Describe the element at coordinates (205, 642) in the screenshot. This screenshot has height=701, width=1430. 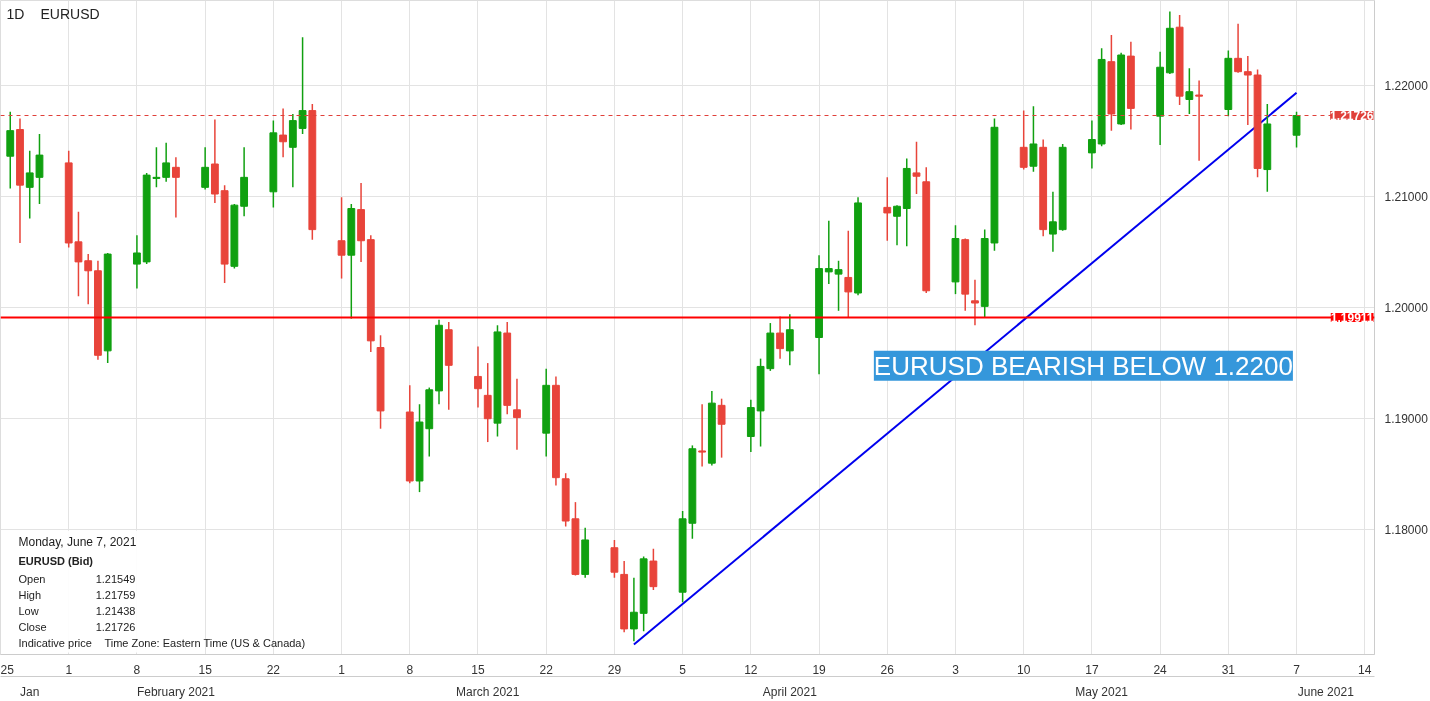
I see `annotation: Time Zone: Eastern Time (US & Canada)` at that location.